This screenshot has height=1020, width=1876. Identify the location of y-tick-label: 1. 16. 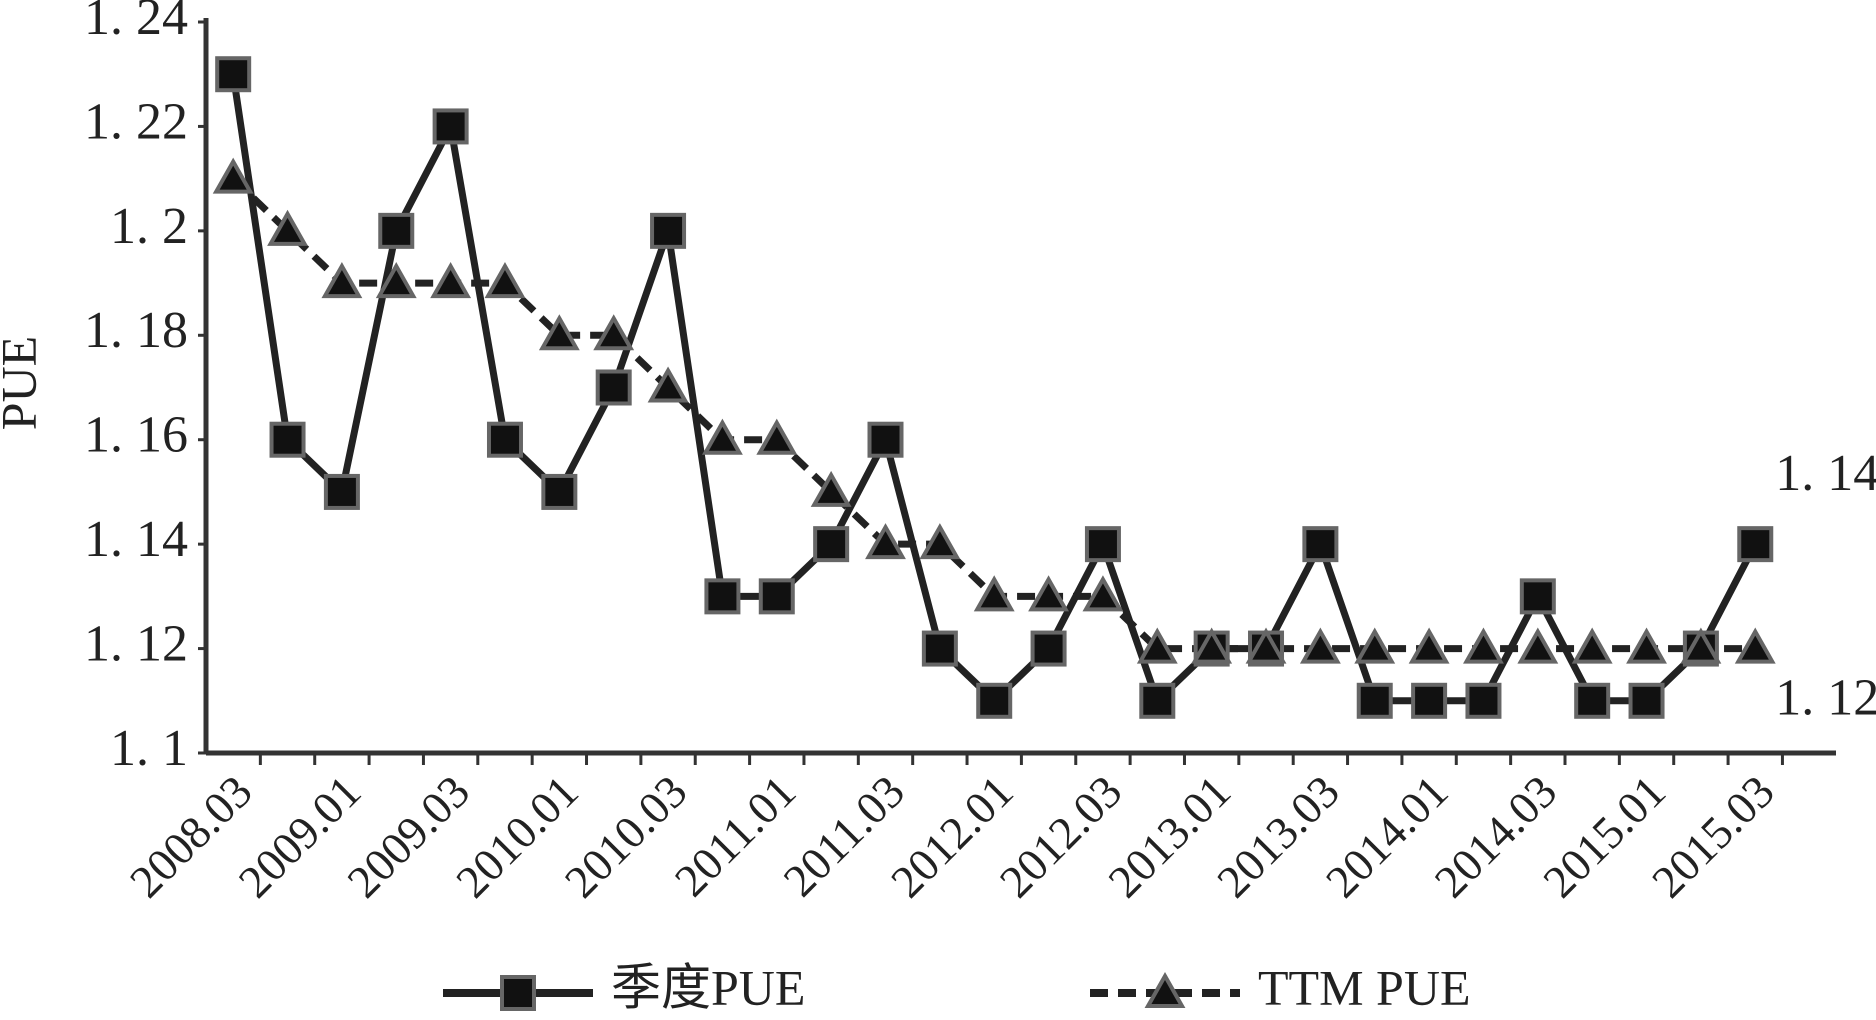
(136, 435).